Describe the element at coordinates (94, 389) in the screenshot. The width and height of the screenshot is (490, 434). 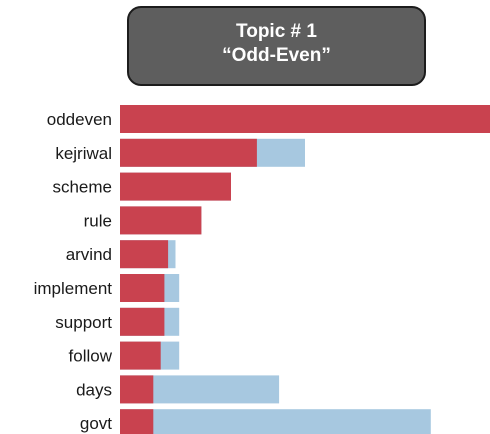
I see `tick-label-days: days` at that location.